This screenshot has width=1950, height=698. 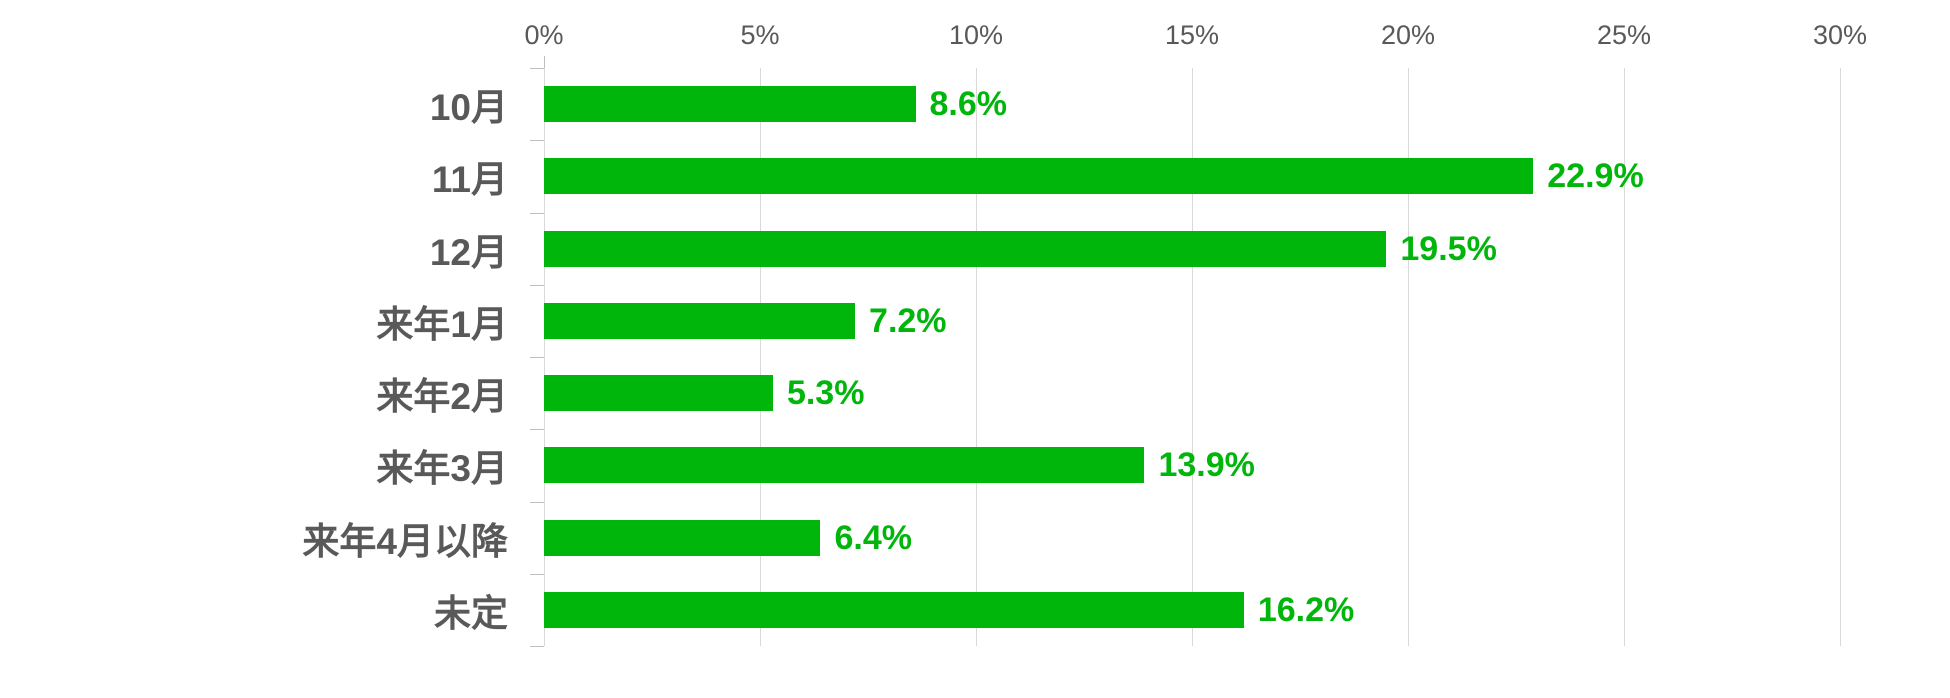 What do you see at coordinates (968, 104) in the screenshot?
I see `value-label: 8.6%` at bounding box center [968, 104].